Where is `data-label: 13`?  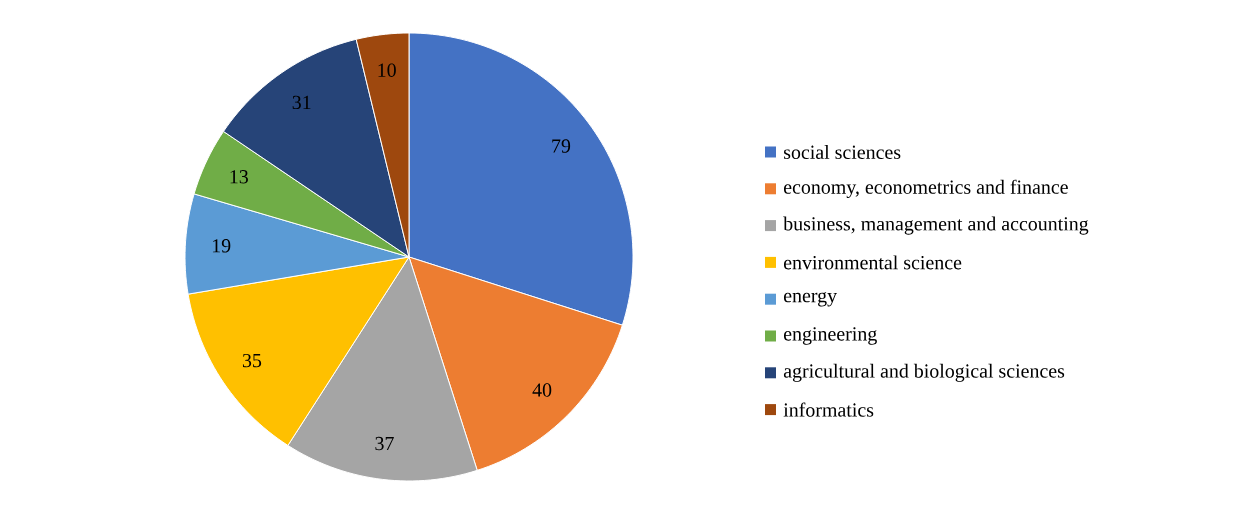
data-label: 13 is located at coordinates (239, 177).